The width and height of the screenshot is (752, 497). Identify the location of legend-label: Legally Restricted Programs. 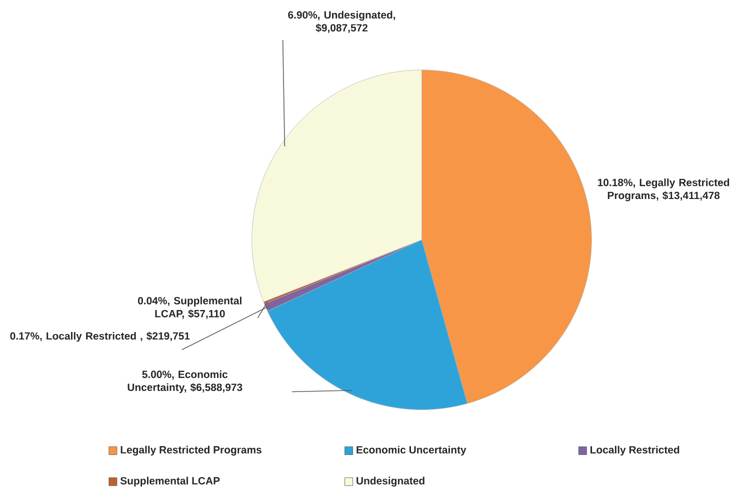
(191, 451).